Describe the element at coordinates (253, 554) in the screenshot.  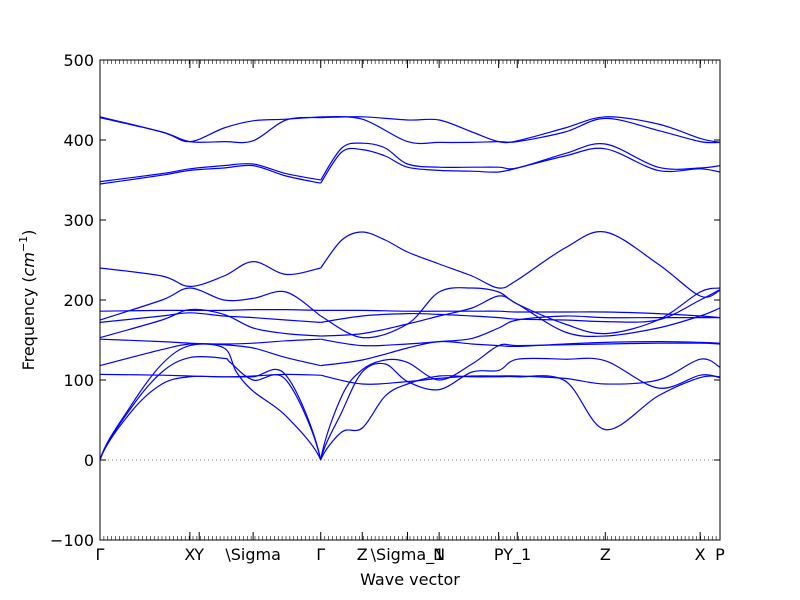
I see `x-tick-label: \Sigma` at that location.